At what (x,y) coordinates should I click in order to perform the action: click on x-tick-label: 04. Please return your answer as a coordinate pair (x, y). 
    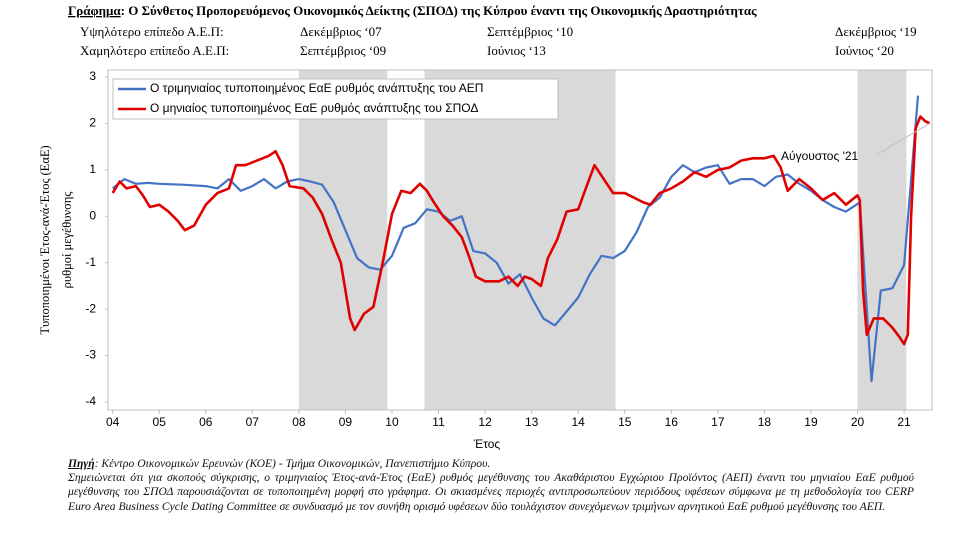
    Looking at the image, I should click on (113, 422).